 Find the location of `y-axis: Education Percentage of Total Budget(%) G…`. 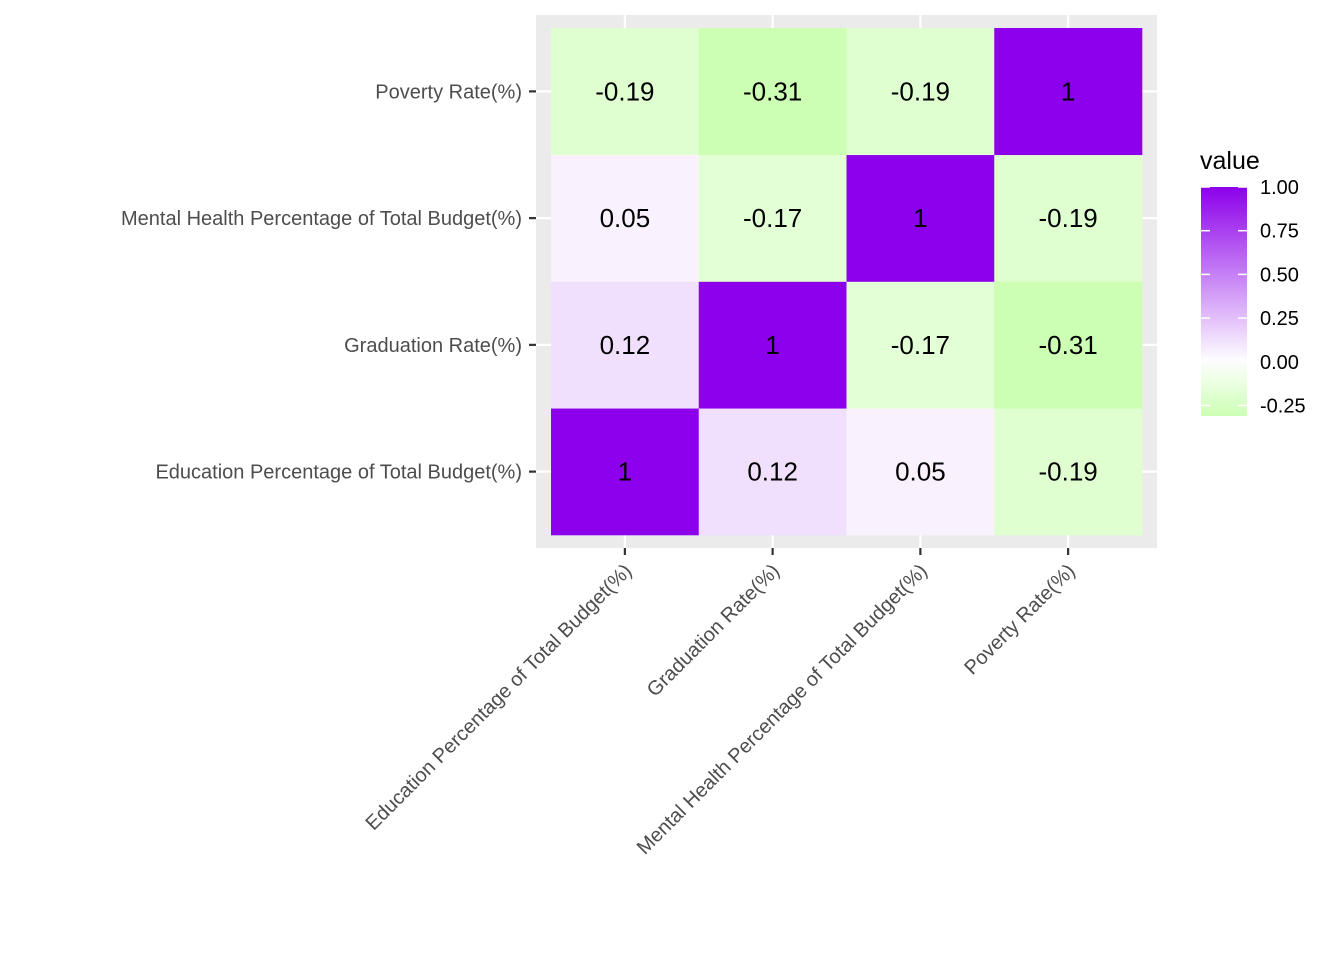

y-axis: Education Percentage of Total Budget(%) G… is located at coordinates (328, 282).